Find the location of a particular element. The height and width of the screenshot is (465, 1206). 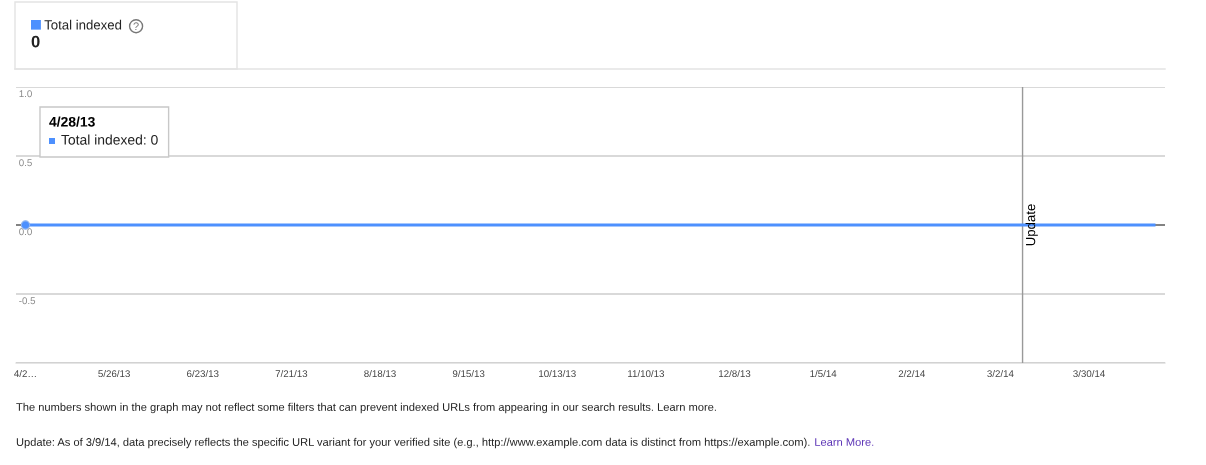

x-tick-label: 7/21/13 is located at coordinates (291, 373).